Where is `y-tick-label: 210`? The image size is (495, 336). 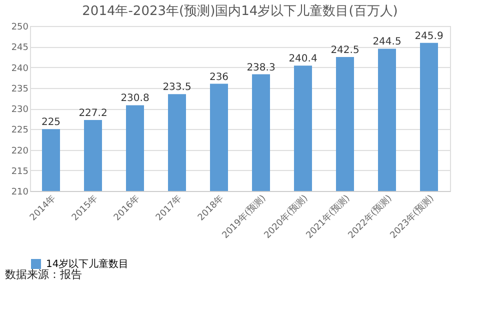 y-tick-label: 210 is located at coordinates (20, 193).